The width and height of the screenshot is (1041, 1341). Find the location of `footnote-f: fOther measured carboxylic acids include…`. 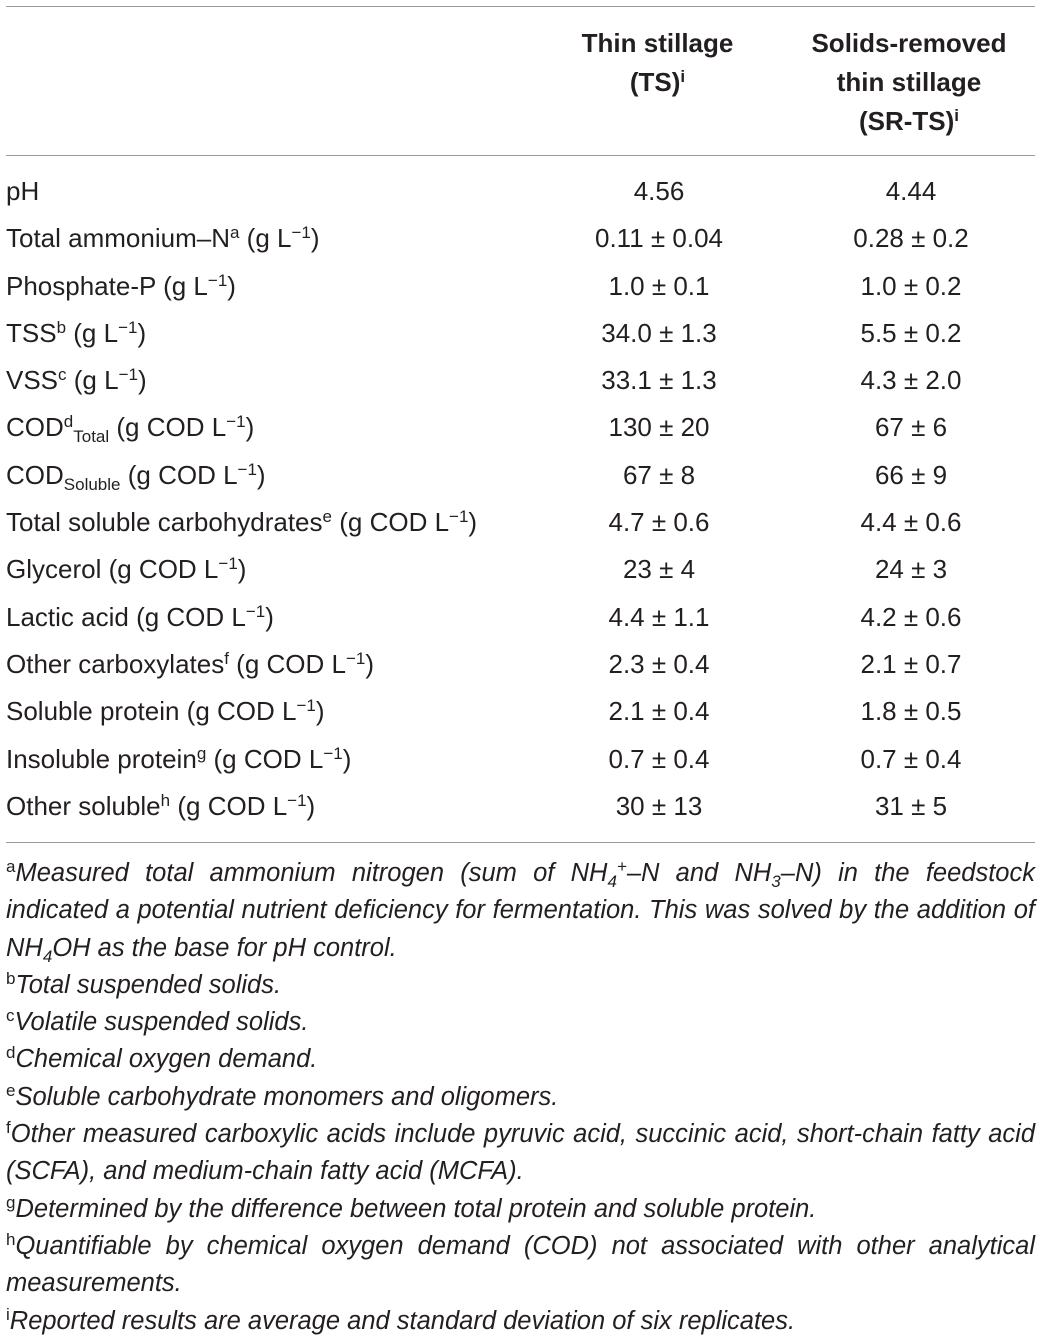

footnote-f: fOther measured carboxylic acids include… is located at coordinates (520, 1153).